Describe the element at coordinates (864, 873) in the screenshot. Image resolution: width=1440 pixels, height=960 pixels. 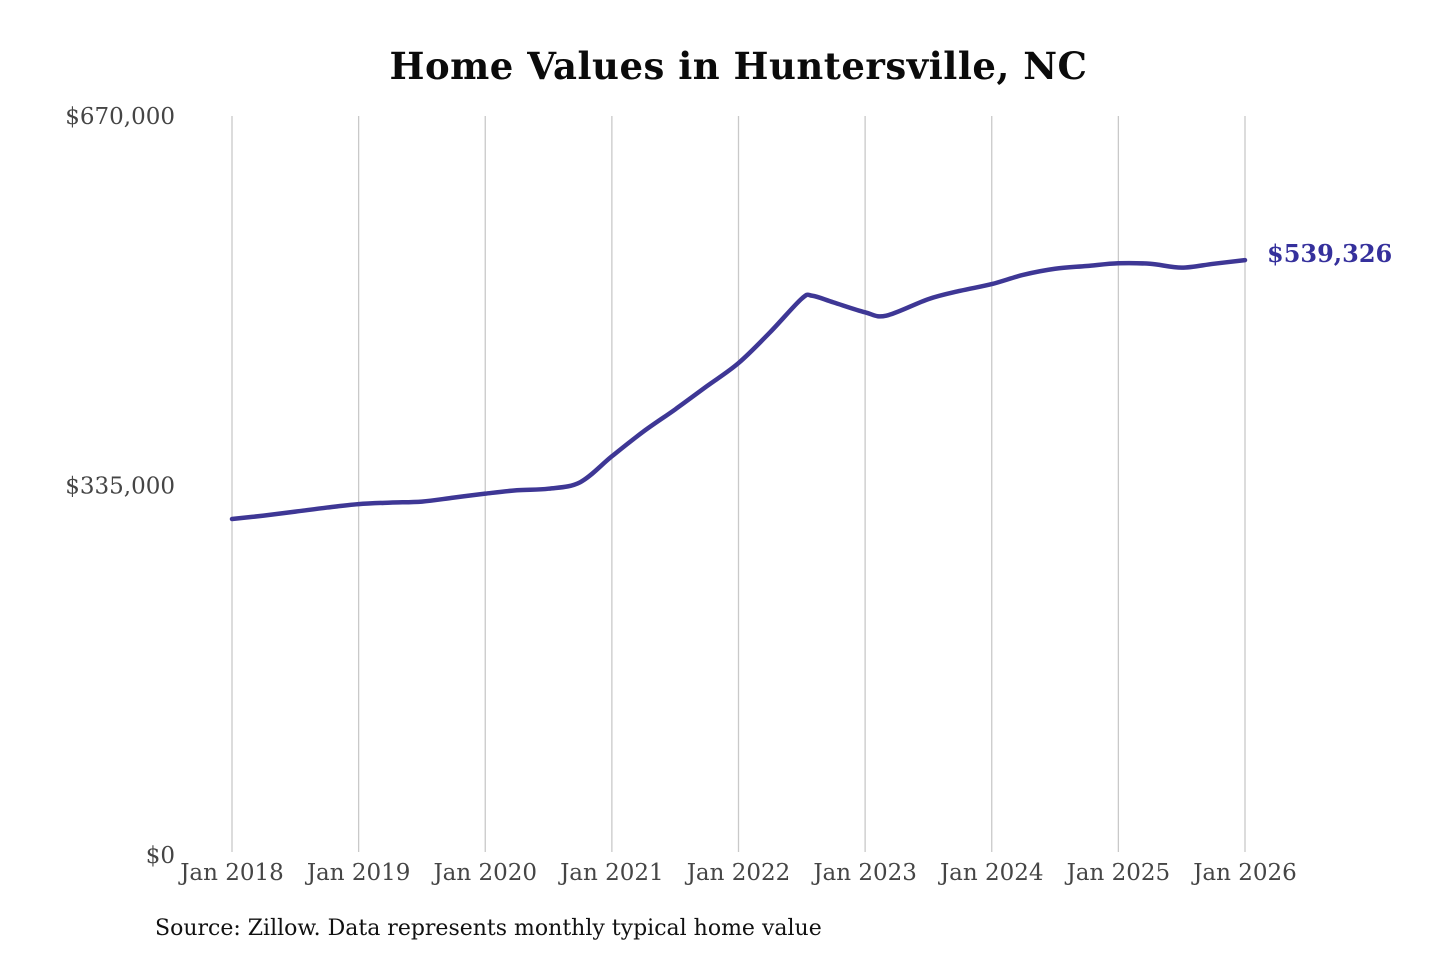
I see `x-axis-tick-label: Jan 2023` at that location.